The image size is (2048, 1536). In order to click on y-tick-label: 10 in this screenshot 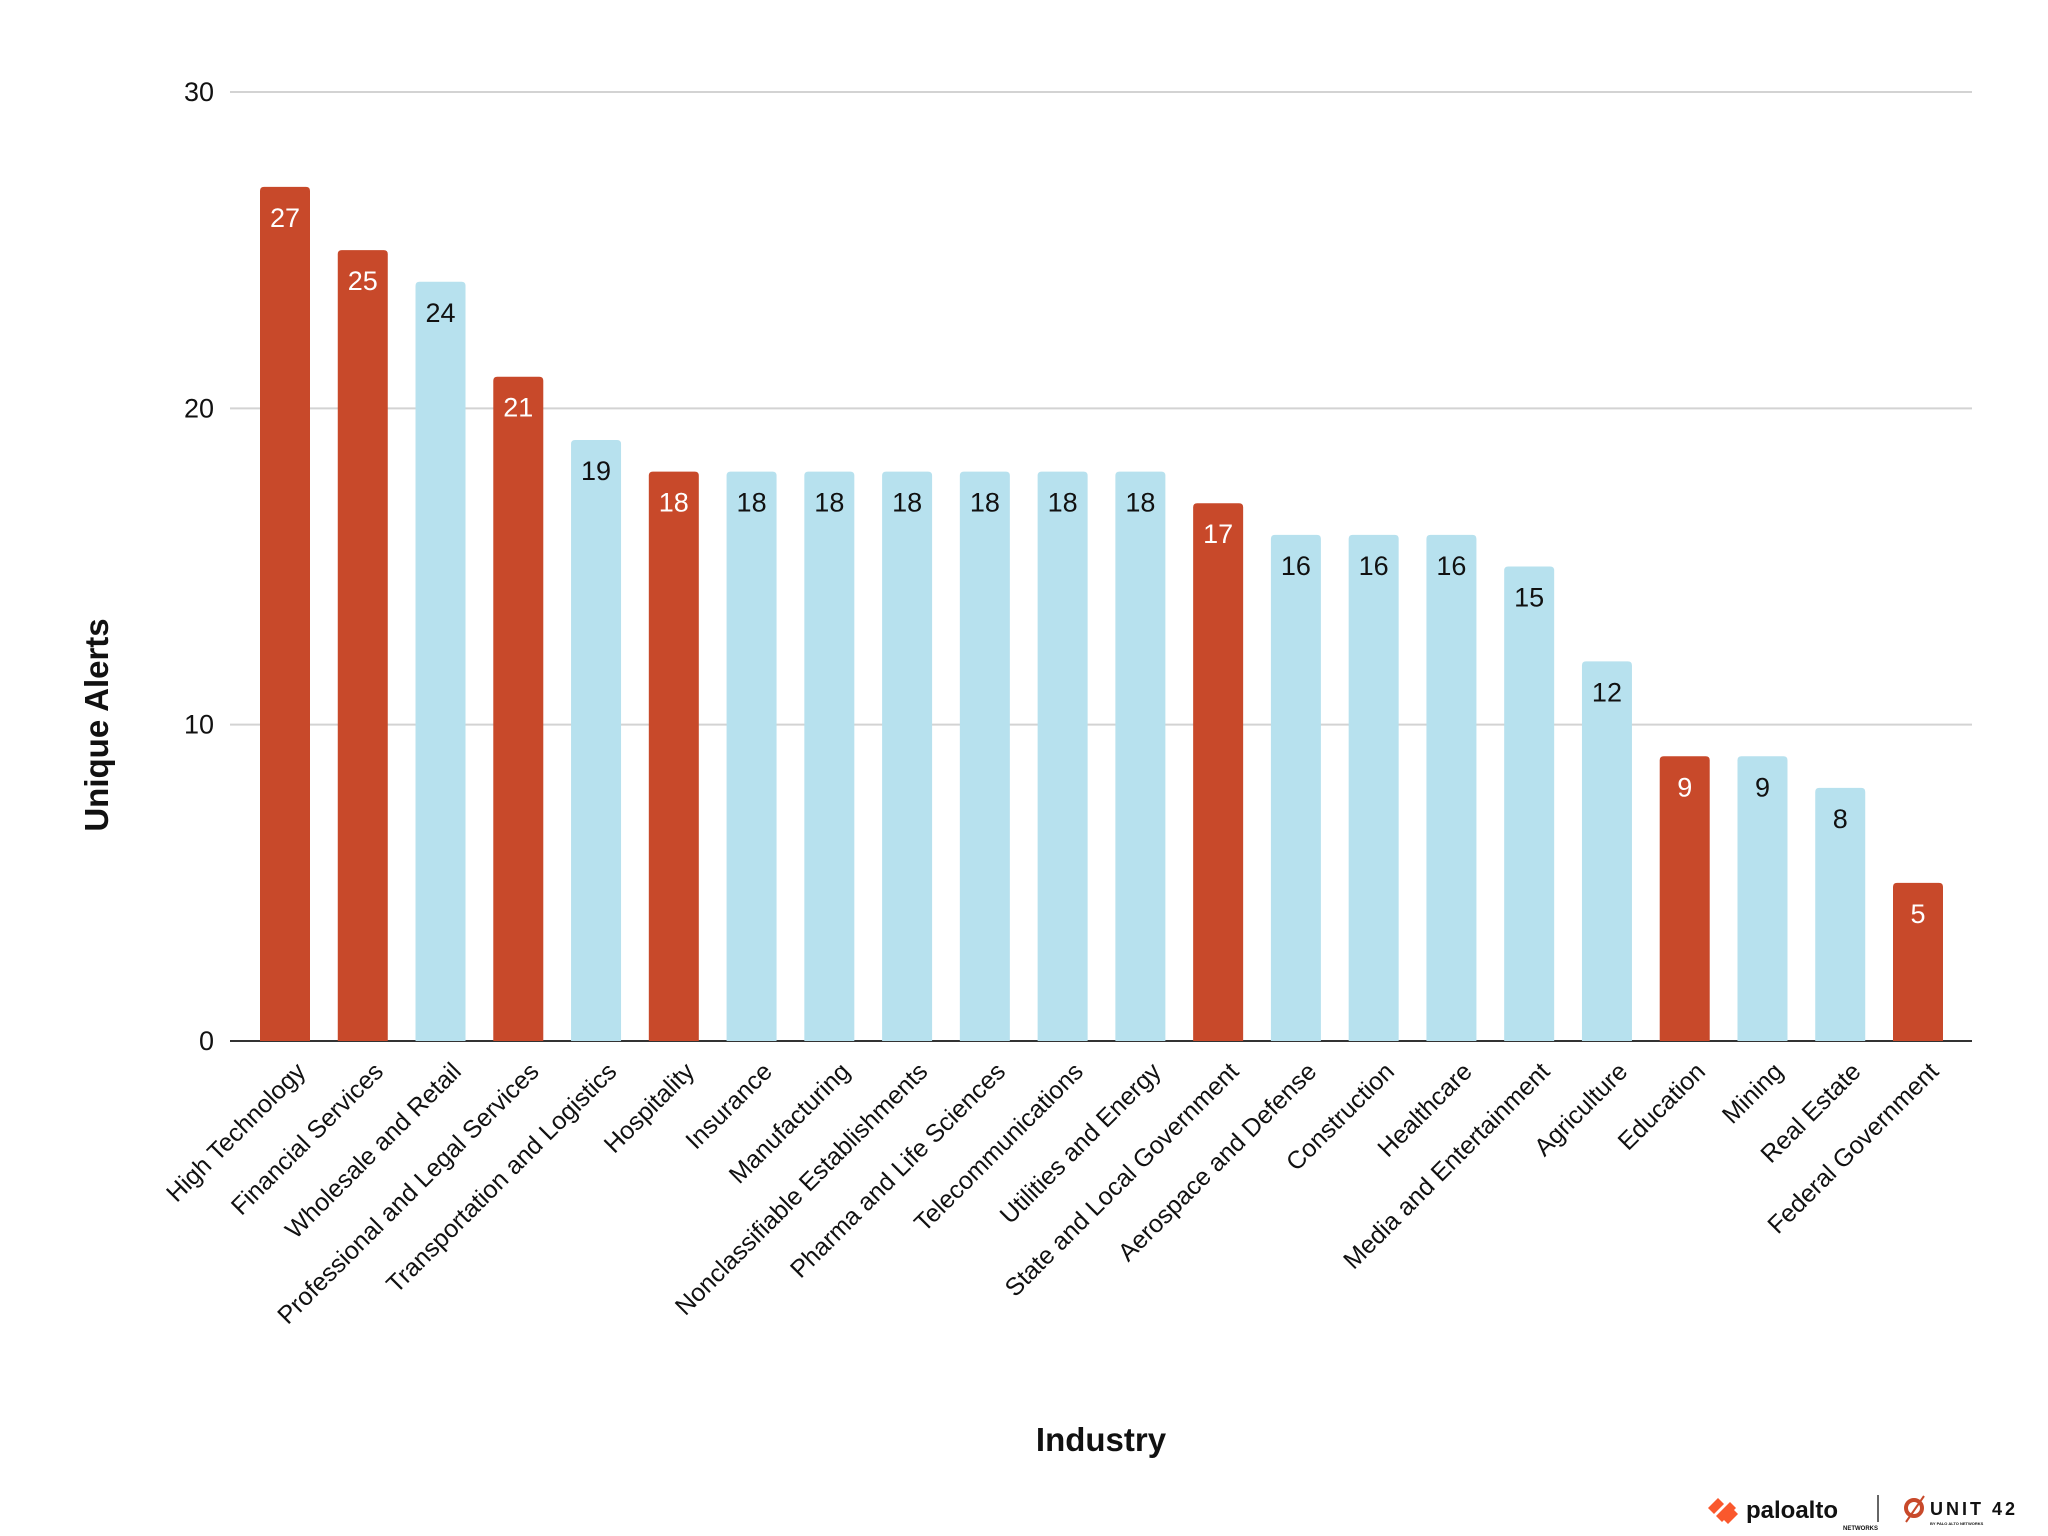, I will do `click(199, 725)`.